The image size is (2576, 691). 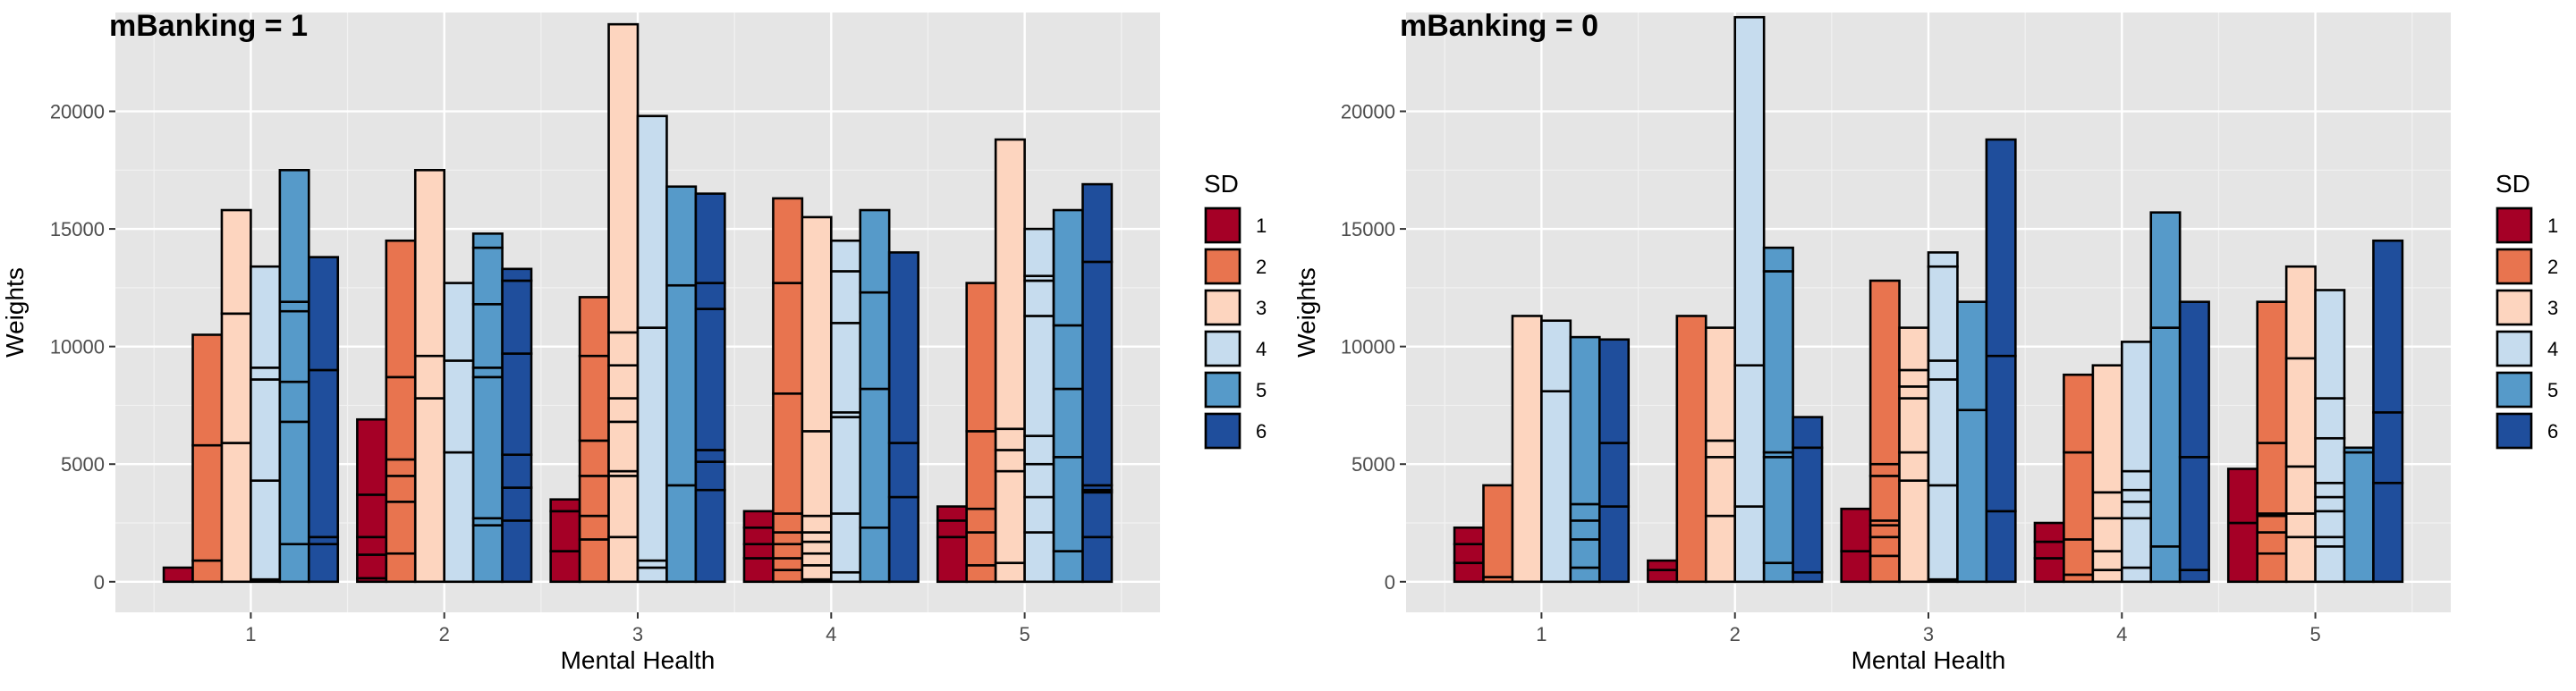 What do you see at coordinates (2314, 634) in the screenshot?
I see `x-tick-label: 5` at bounding box center [2314, 634].